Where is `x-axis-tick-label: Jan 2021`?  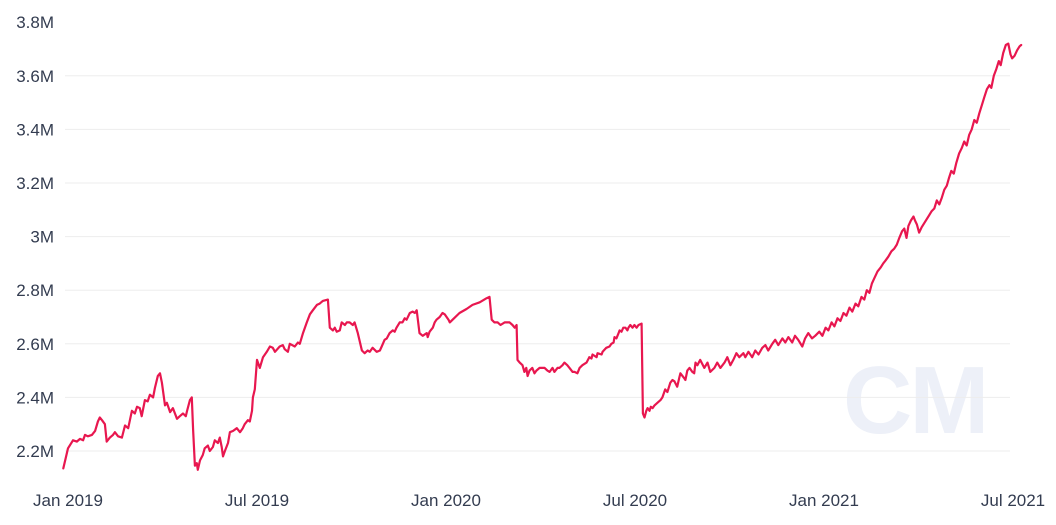 x-axis-tick-label: Jan 2021 is located at coordinates (824, 500).